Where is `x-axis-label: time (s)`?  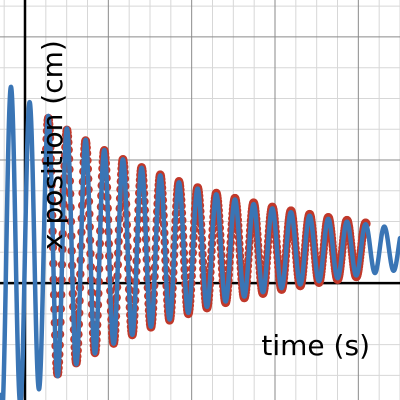
x-axis-label: time (s) is located at coordinates (315, 345).